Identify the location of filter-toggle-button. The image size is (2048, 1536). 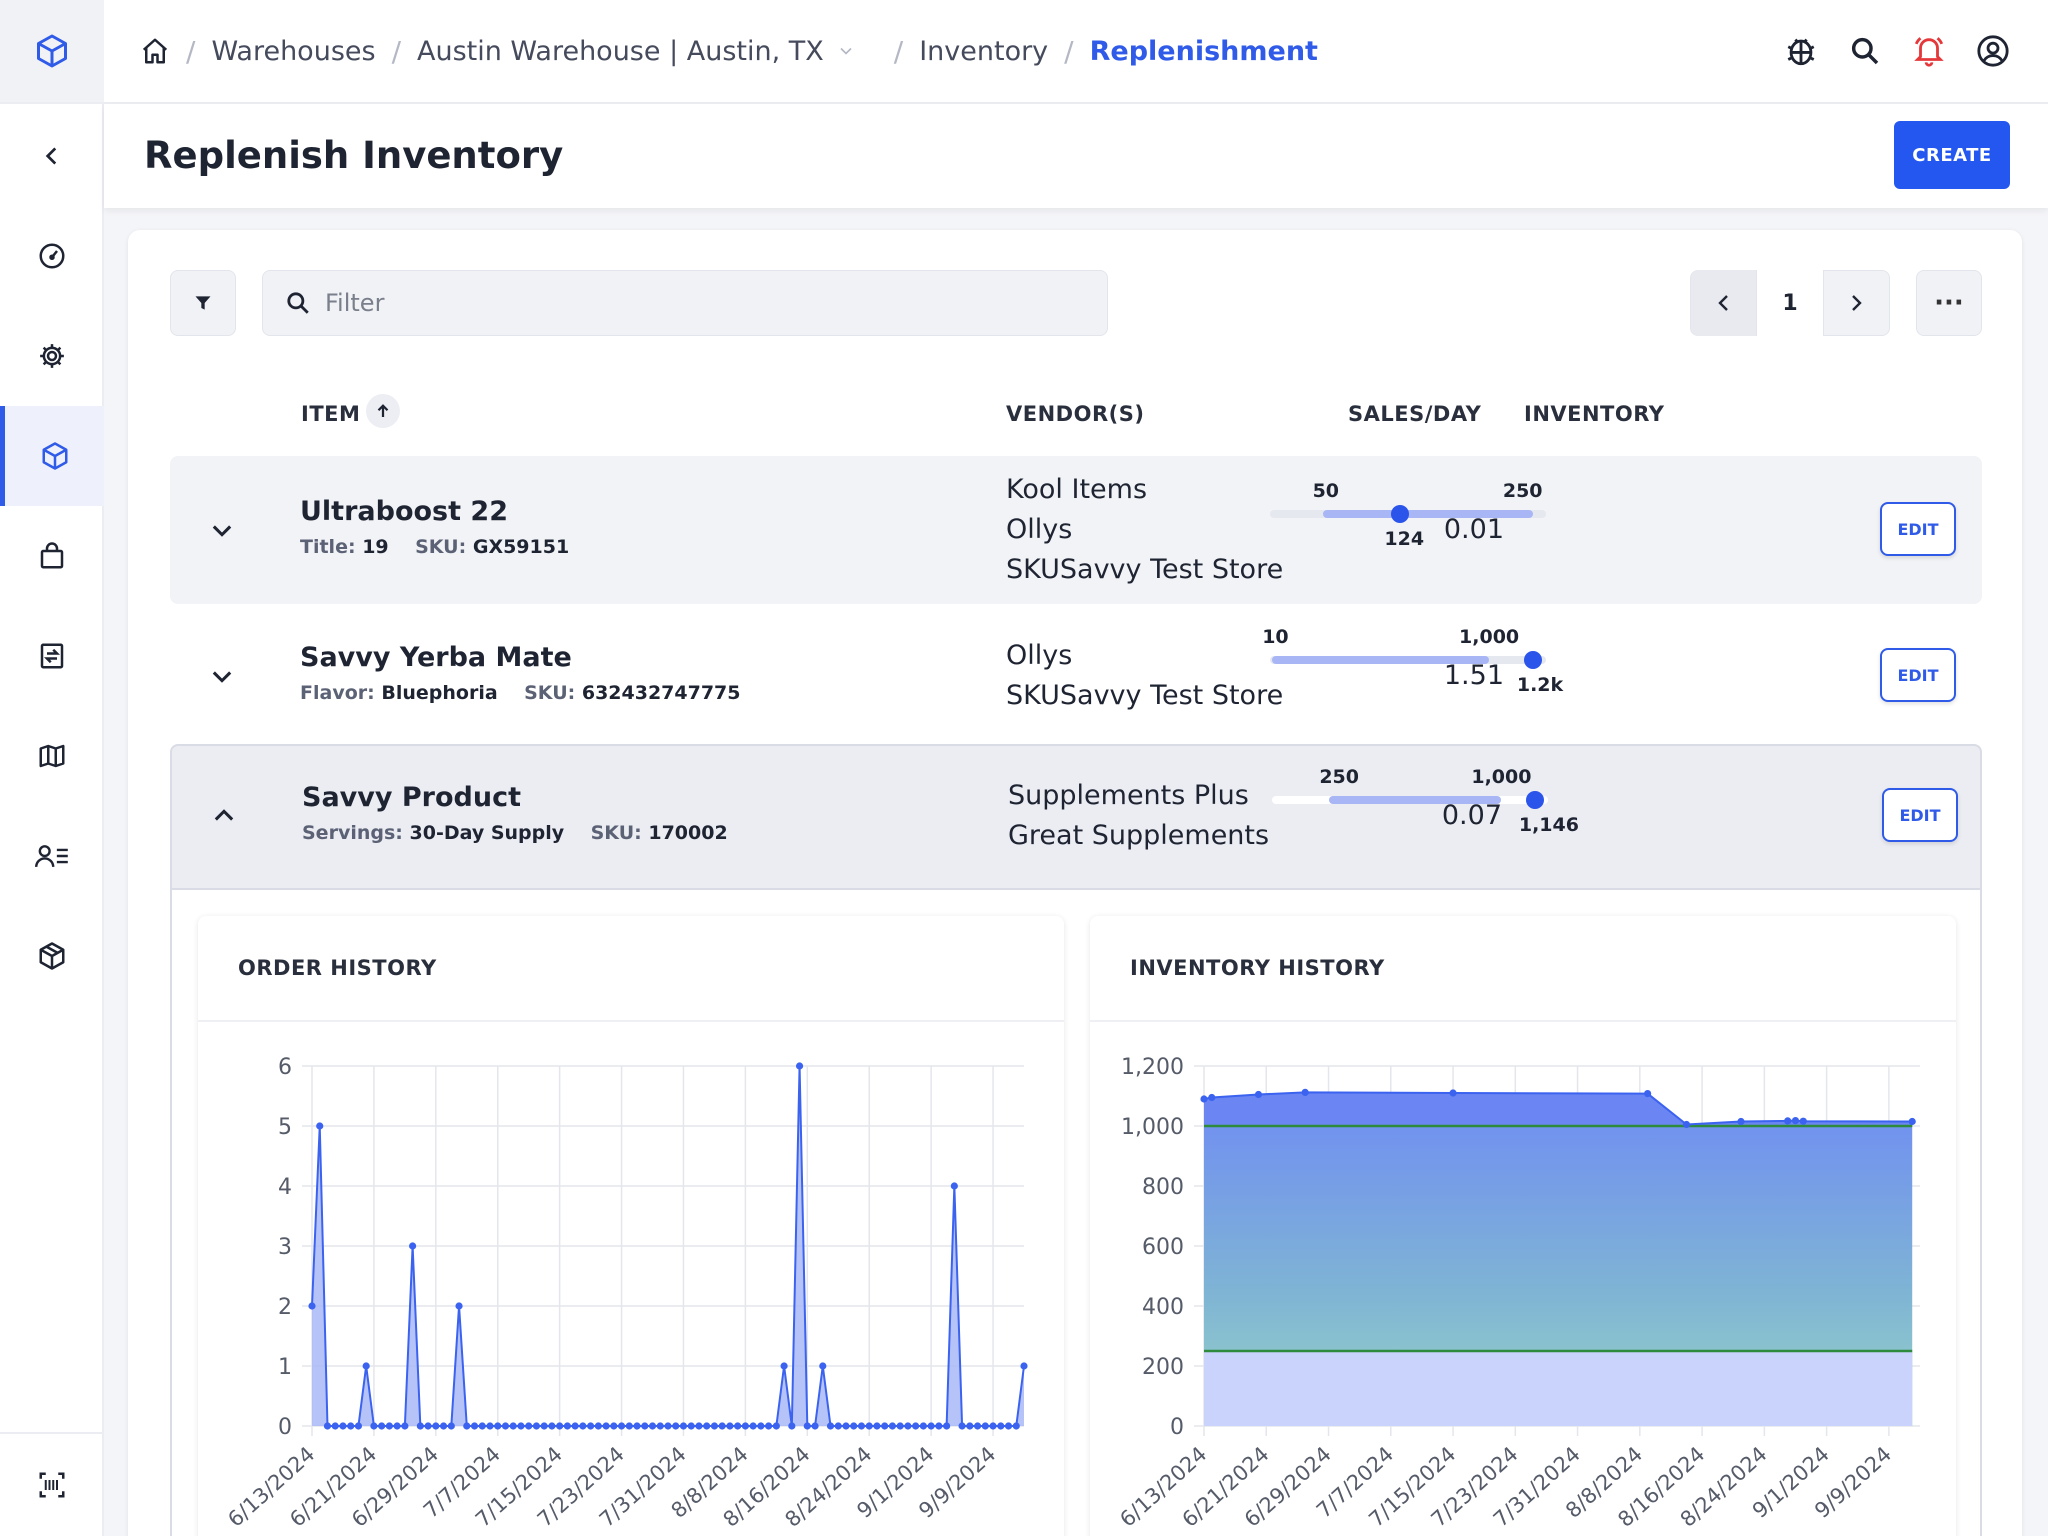
(203, 303).